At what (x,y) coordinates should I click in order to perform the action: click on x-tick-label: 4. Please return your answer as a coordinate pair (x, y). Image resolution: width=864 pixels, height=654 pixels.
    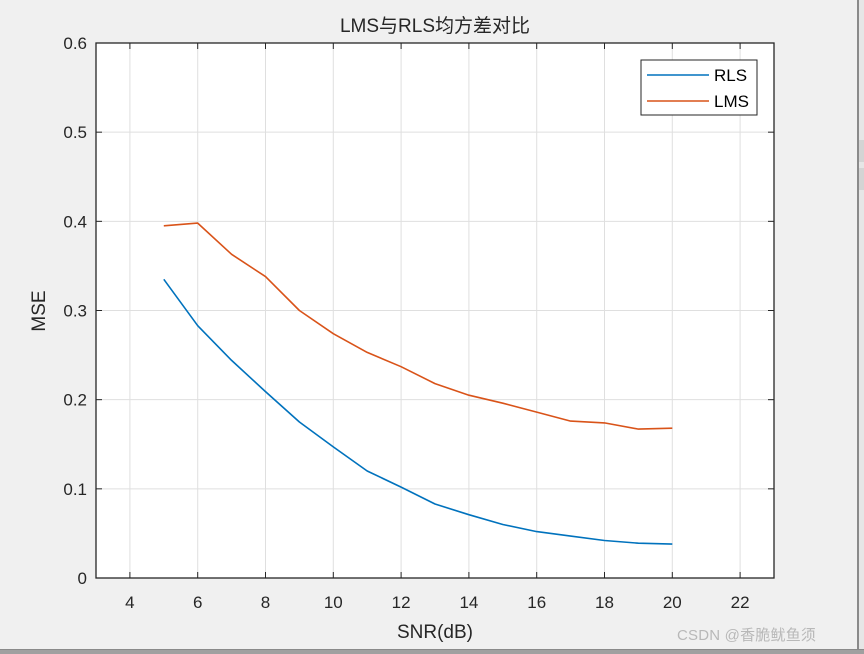
    Looking at the image, I should click on (129, 602).